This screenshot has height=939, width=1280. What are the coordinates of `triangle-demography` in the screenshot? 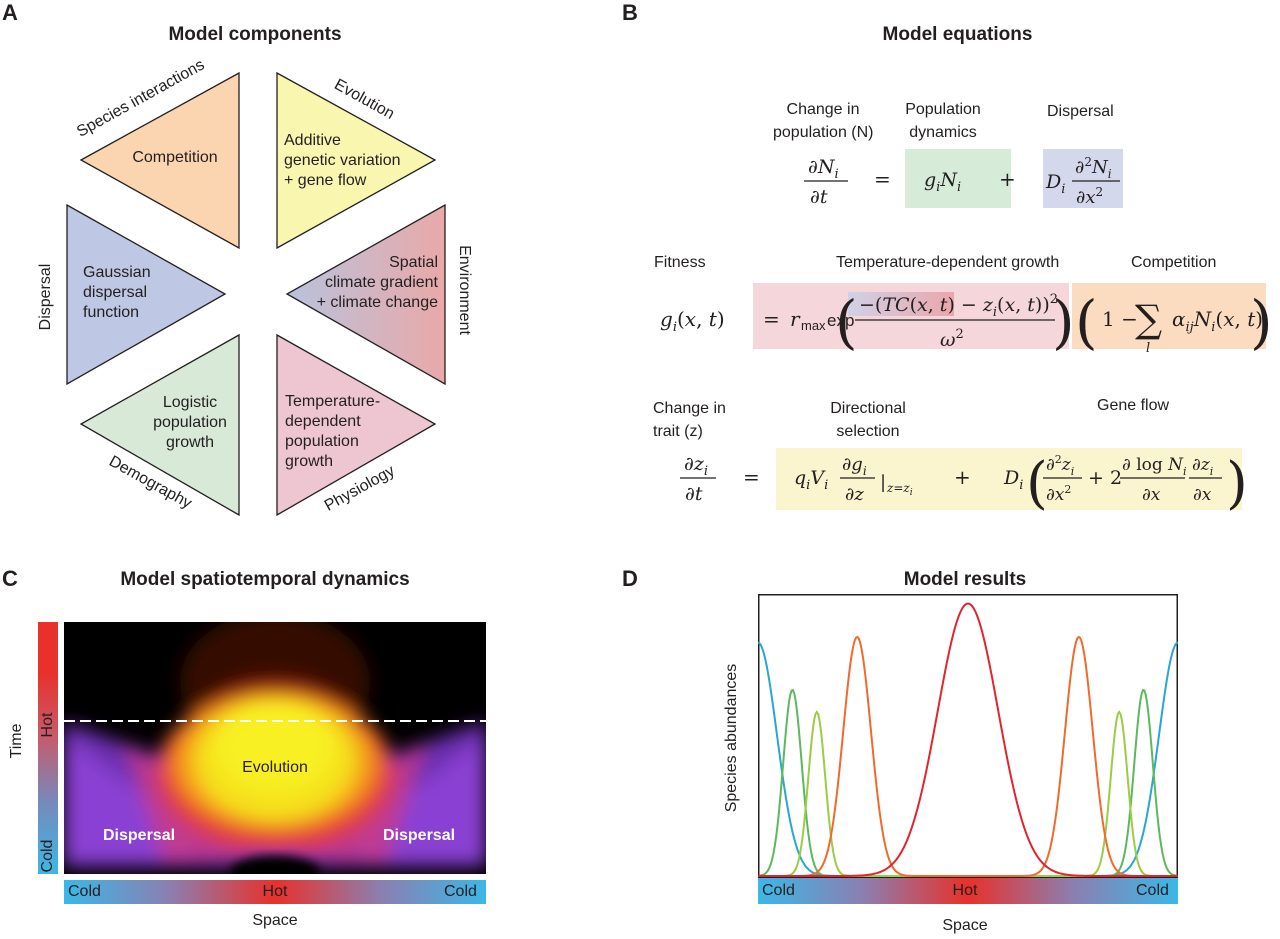 It's located at (159, 425).